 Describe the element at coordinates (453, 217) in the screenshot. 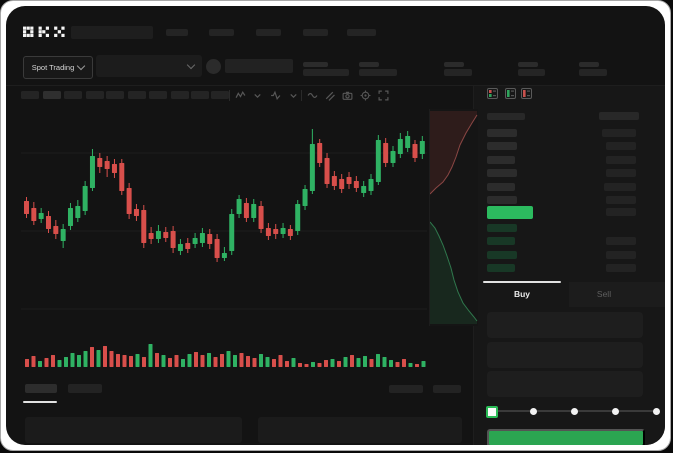

I see `depth-chart` at that location.